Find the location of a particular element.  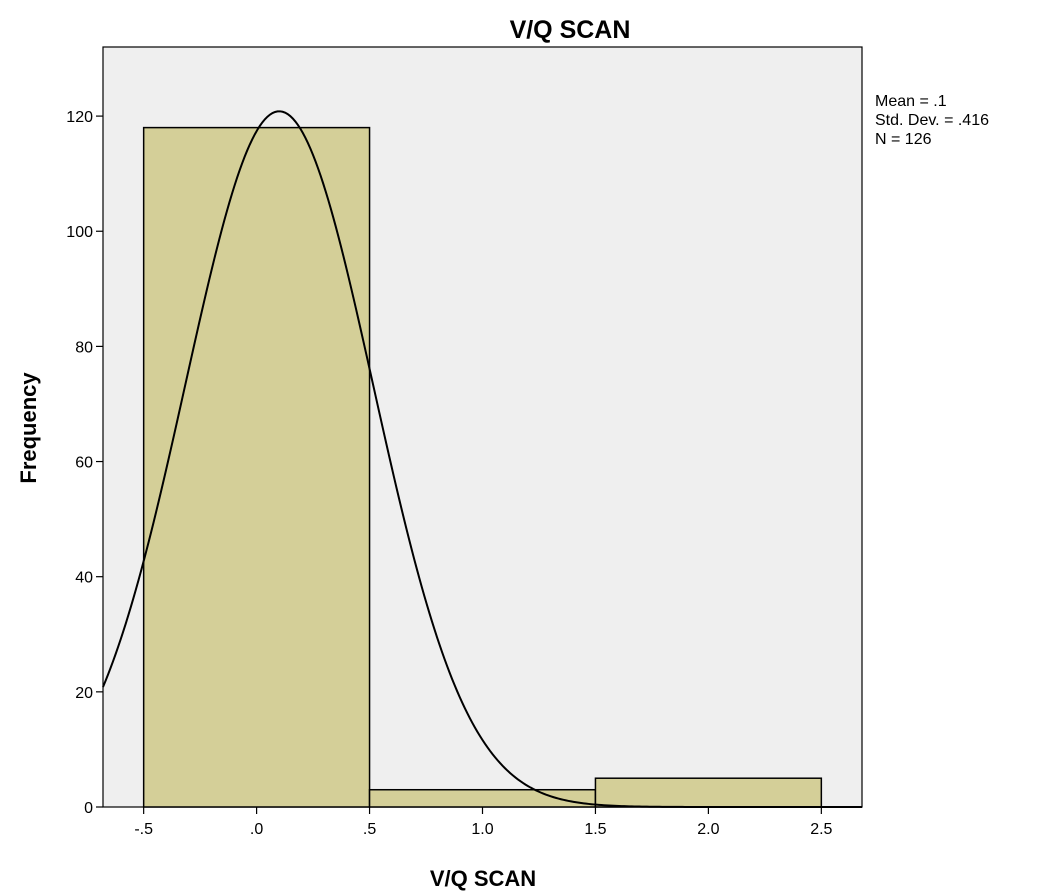

stat-mean: Mean = .1 is located at coordinates (911, 101).